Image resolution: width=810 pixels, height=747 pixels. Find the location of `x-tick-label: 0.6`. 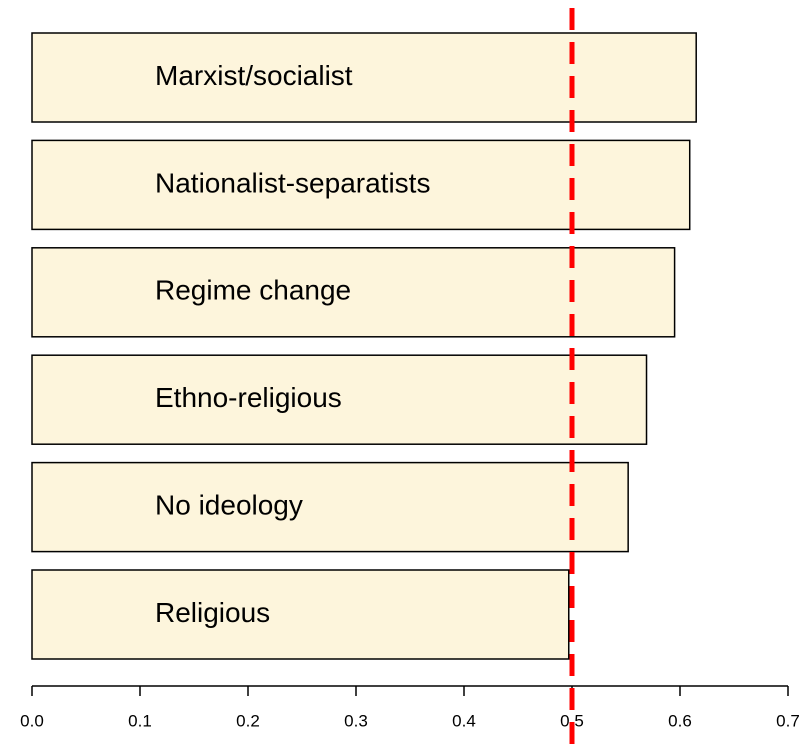

x-tick-label: 0.6 is located at coordinates (680, 720).